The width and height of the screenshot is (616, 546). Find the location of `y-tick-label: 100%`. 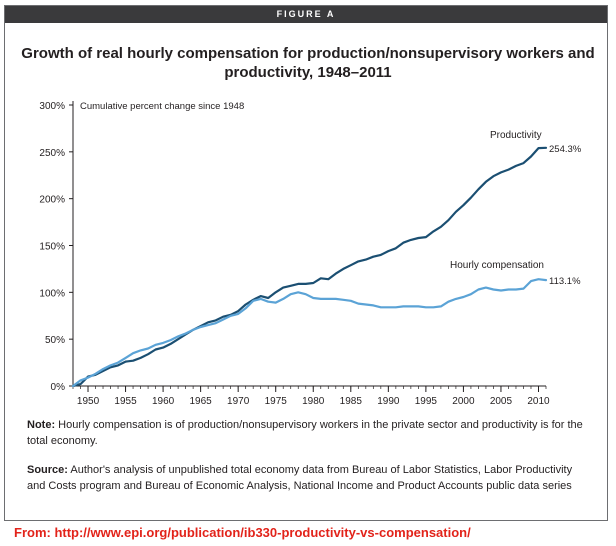

y-tick-label: 100% is located at coordinates (52, 293).